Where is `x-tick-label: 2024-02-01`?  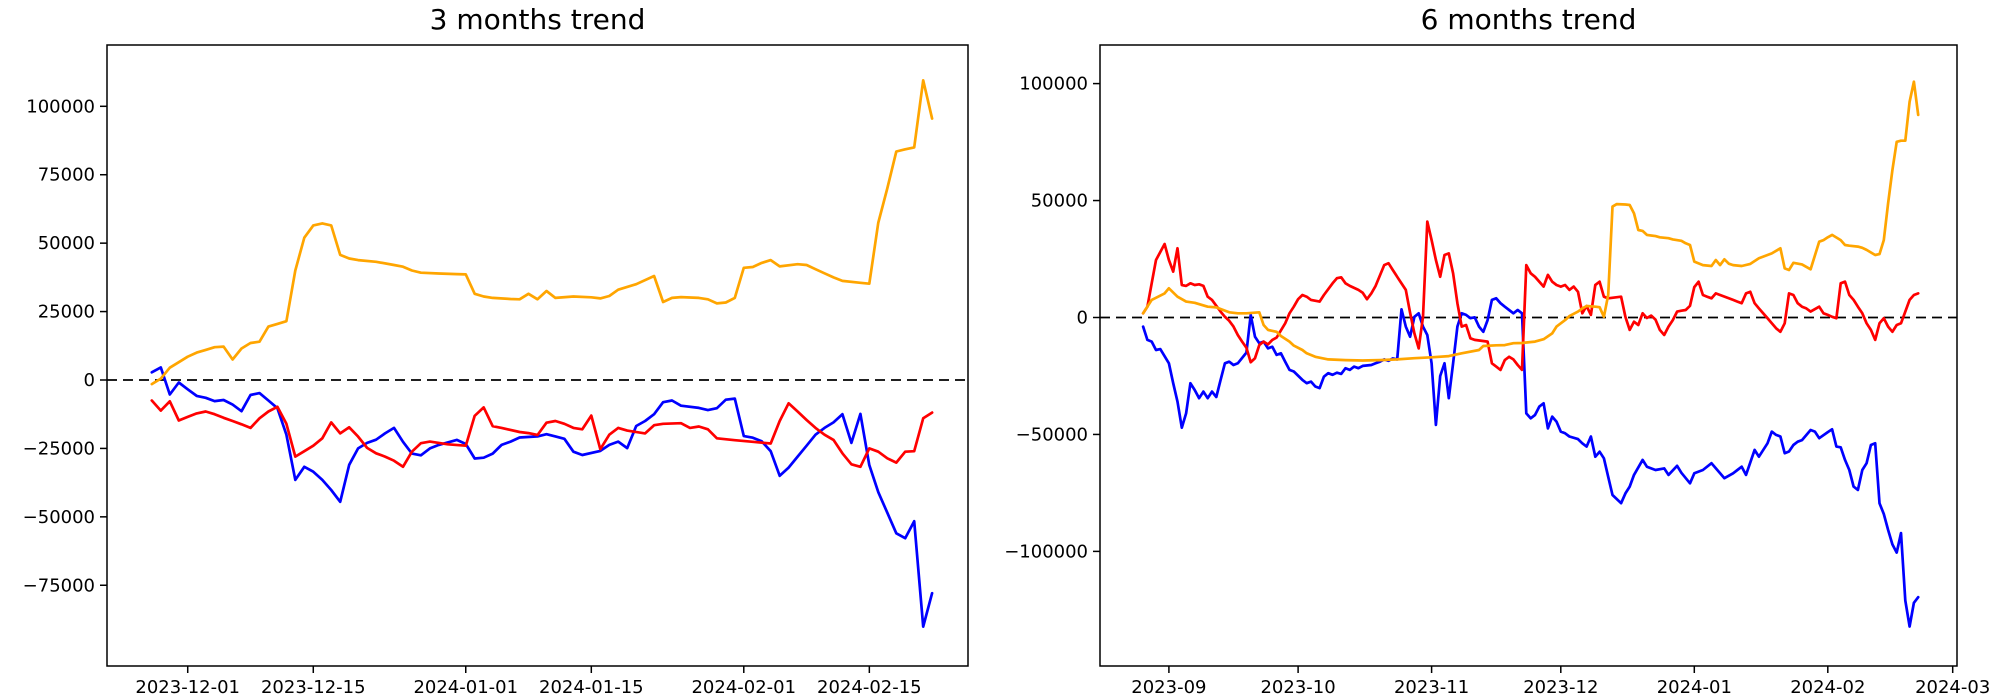 x-tick-label: 2024-02-01 is located at coordinates (743, 687).